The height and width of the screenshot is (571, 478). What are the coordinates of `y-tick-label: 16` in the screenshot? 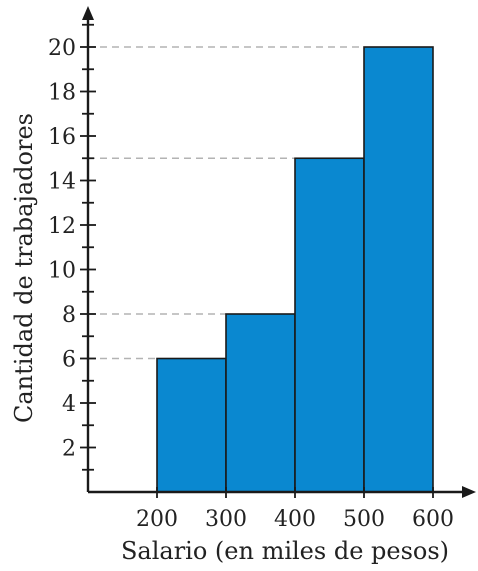 It's located at (62, 137).